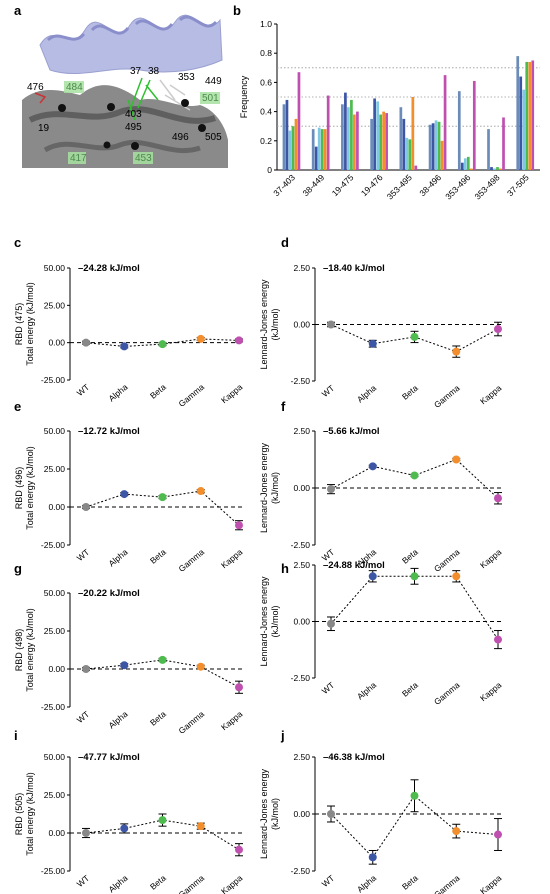 Image resolution: width=550 pixels, height=894 pixels. I want to click on y-axis-title: RBD (475), so click(19, 324).